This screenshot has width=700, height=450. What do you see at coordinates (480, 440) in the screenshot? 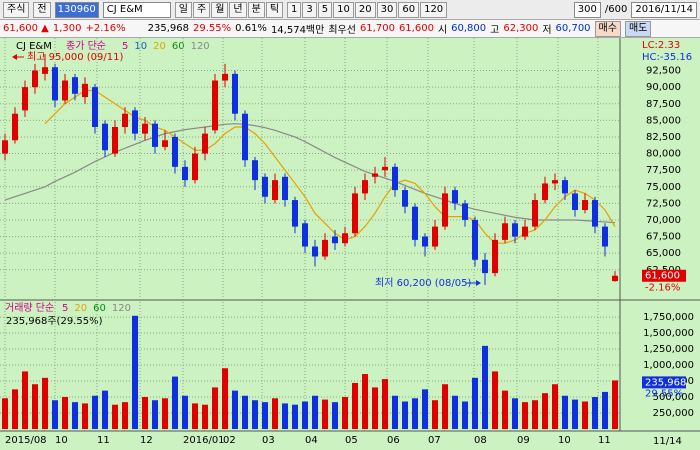
I see `x-tick-label: 08` at bounding box center [480, 440].